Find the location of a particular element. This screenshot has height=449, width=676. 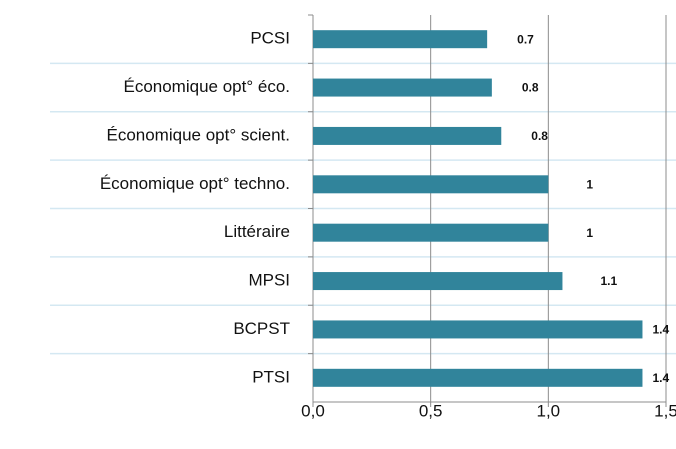

y-tick-label: PCSI is located at coordinates (270, 38).